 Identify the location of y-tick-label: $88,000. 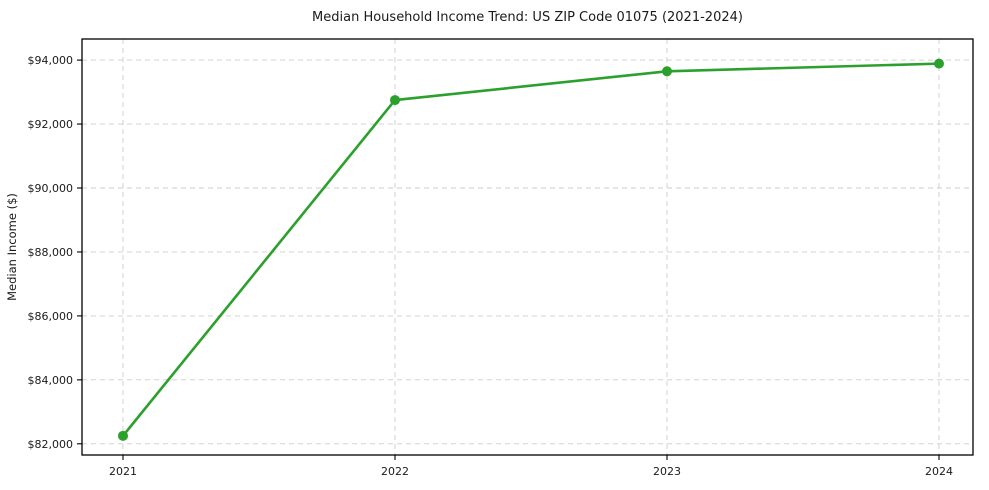
(51, 252).